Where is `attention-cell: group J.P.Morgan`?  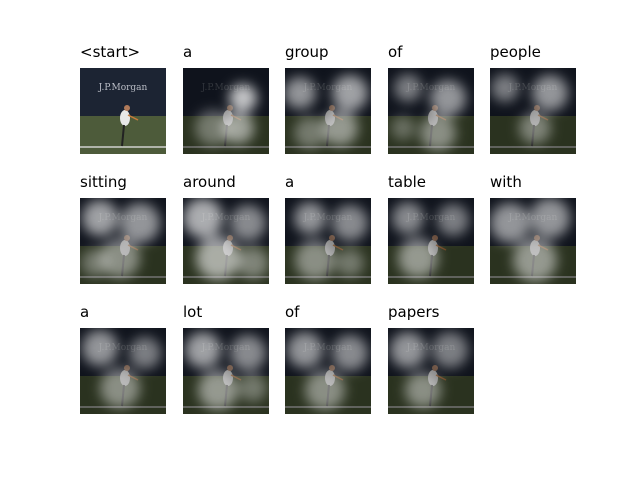 attention-cell: group J.P.Morgan is located at coordinates (328, 98).